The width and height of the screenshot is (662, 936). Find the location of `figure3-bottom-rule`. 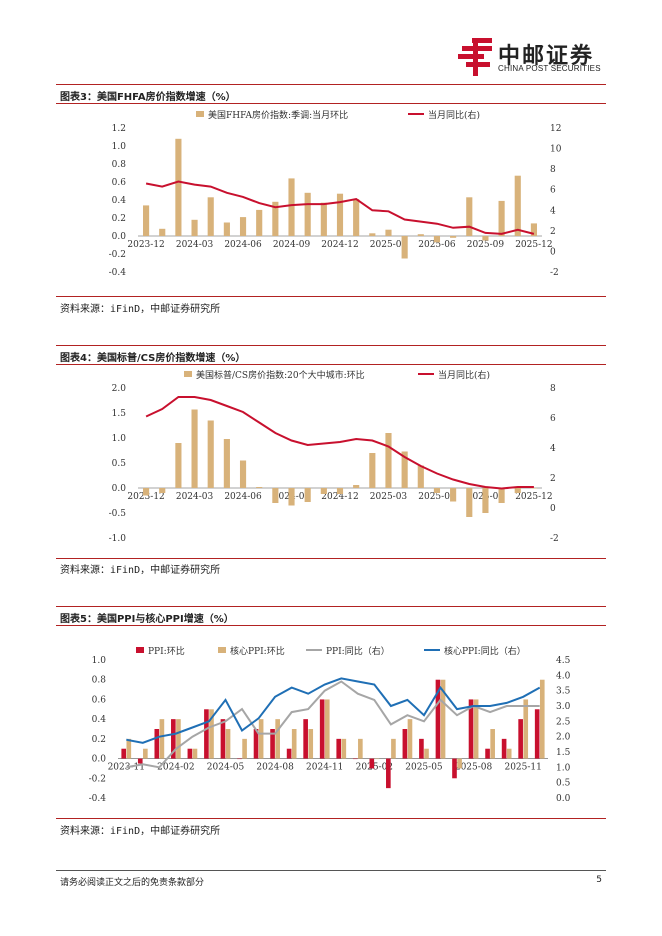

figure3-bottom-rule is located at coordinates (331, 296).